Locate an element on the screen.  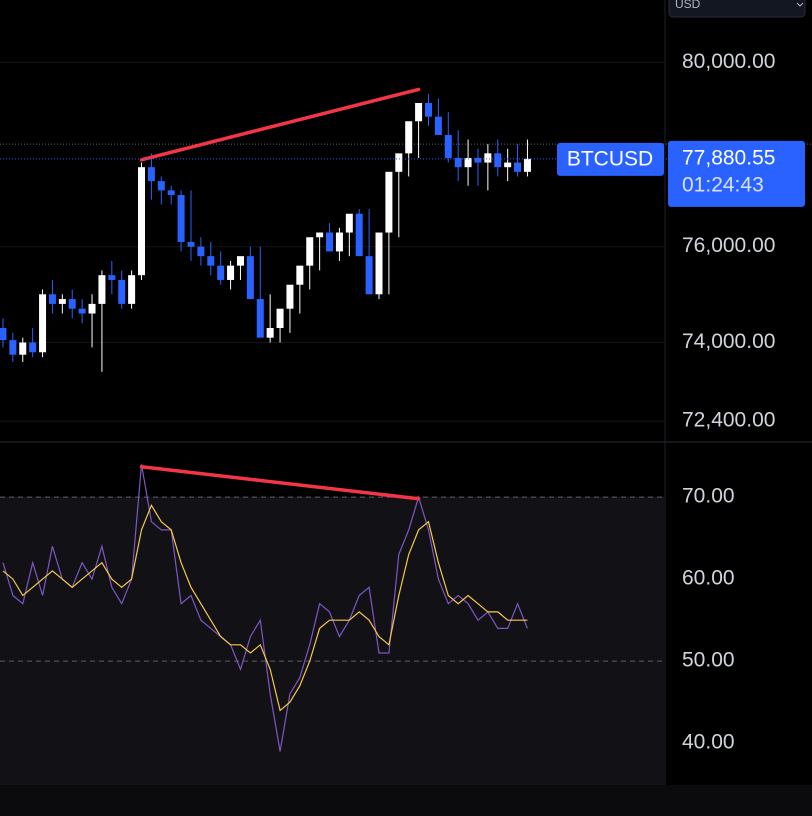
dropdown-arrow is located at coordinates (800, 4).